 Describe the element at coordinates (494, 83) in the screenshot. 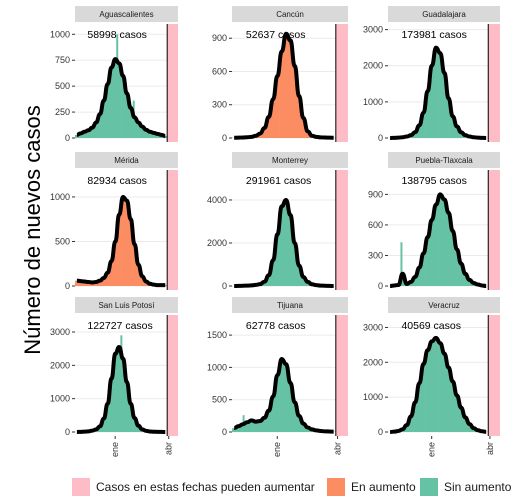

I see `pending-band` at that location.